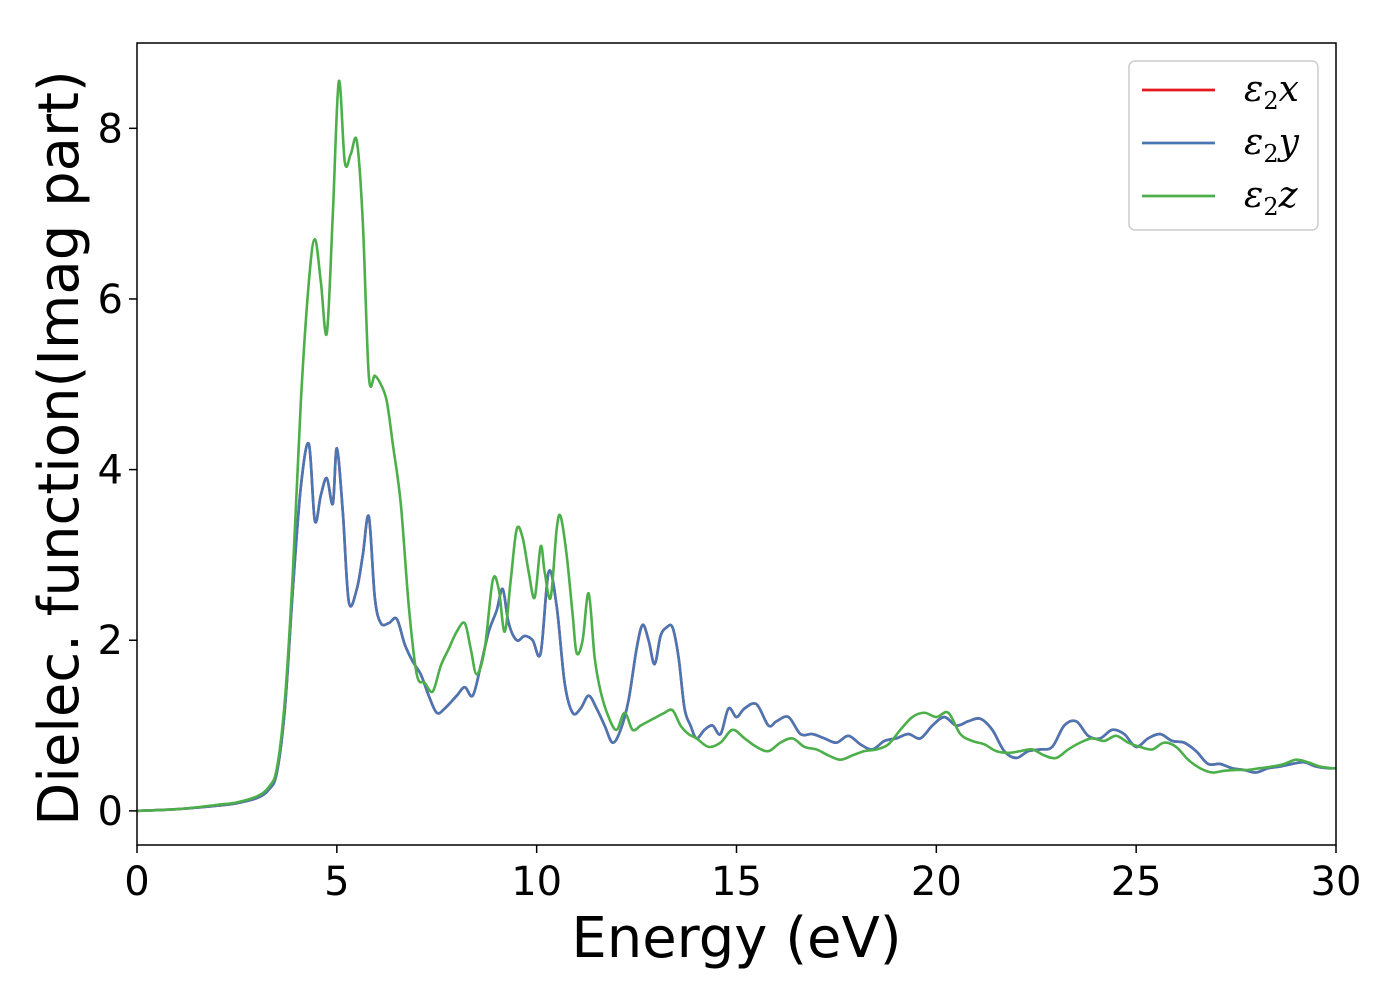  I want to click on x-tick-label: 15, so click(736, 882).